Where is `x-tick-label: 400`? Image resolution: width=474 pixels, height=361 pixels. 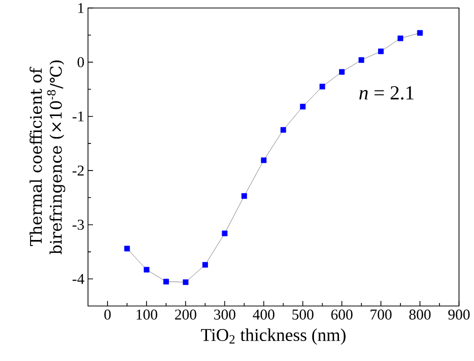
x-tick-label: 400 is located at coordinates (263, 315).